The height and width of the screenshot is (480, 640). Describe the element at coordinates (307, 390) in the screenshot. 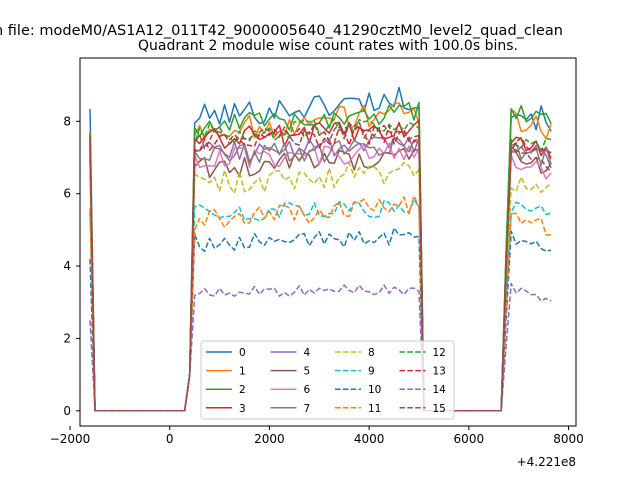

I see `legend-label-6: 6` at that location.